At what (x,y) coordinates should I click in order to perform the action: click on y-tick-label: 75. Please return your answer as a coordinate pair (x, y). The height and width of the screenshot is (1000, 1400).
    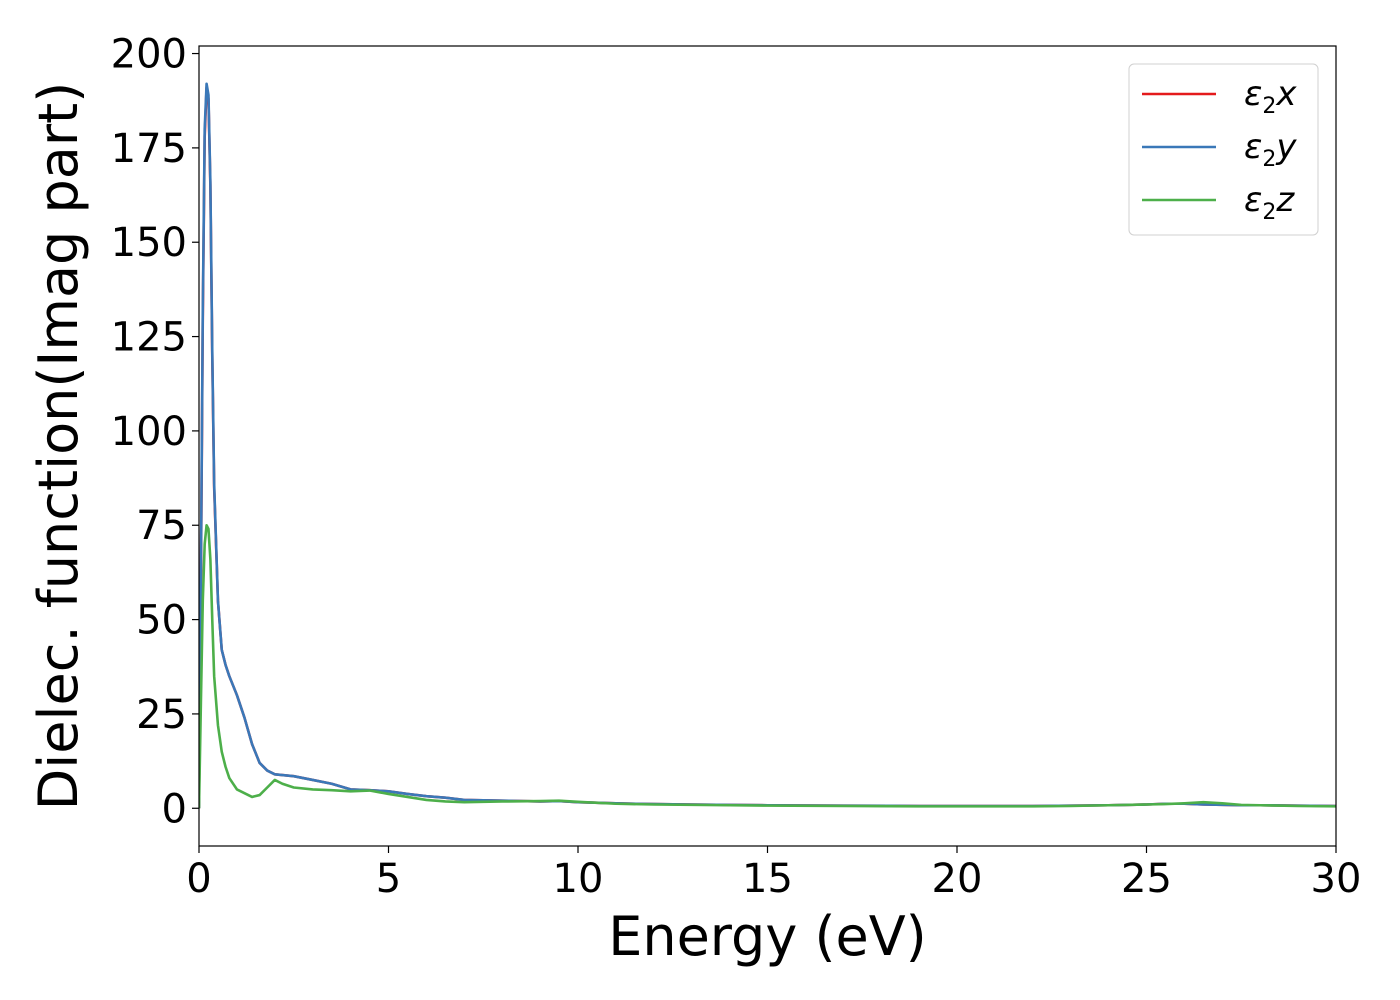
    Looking at the image, I should click on (161, 526).